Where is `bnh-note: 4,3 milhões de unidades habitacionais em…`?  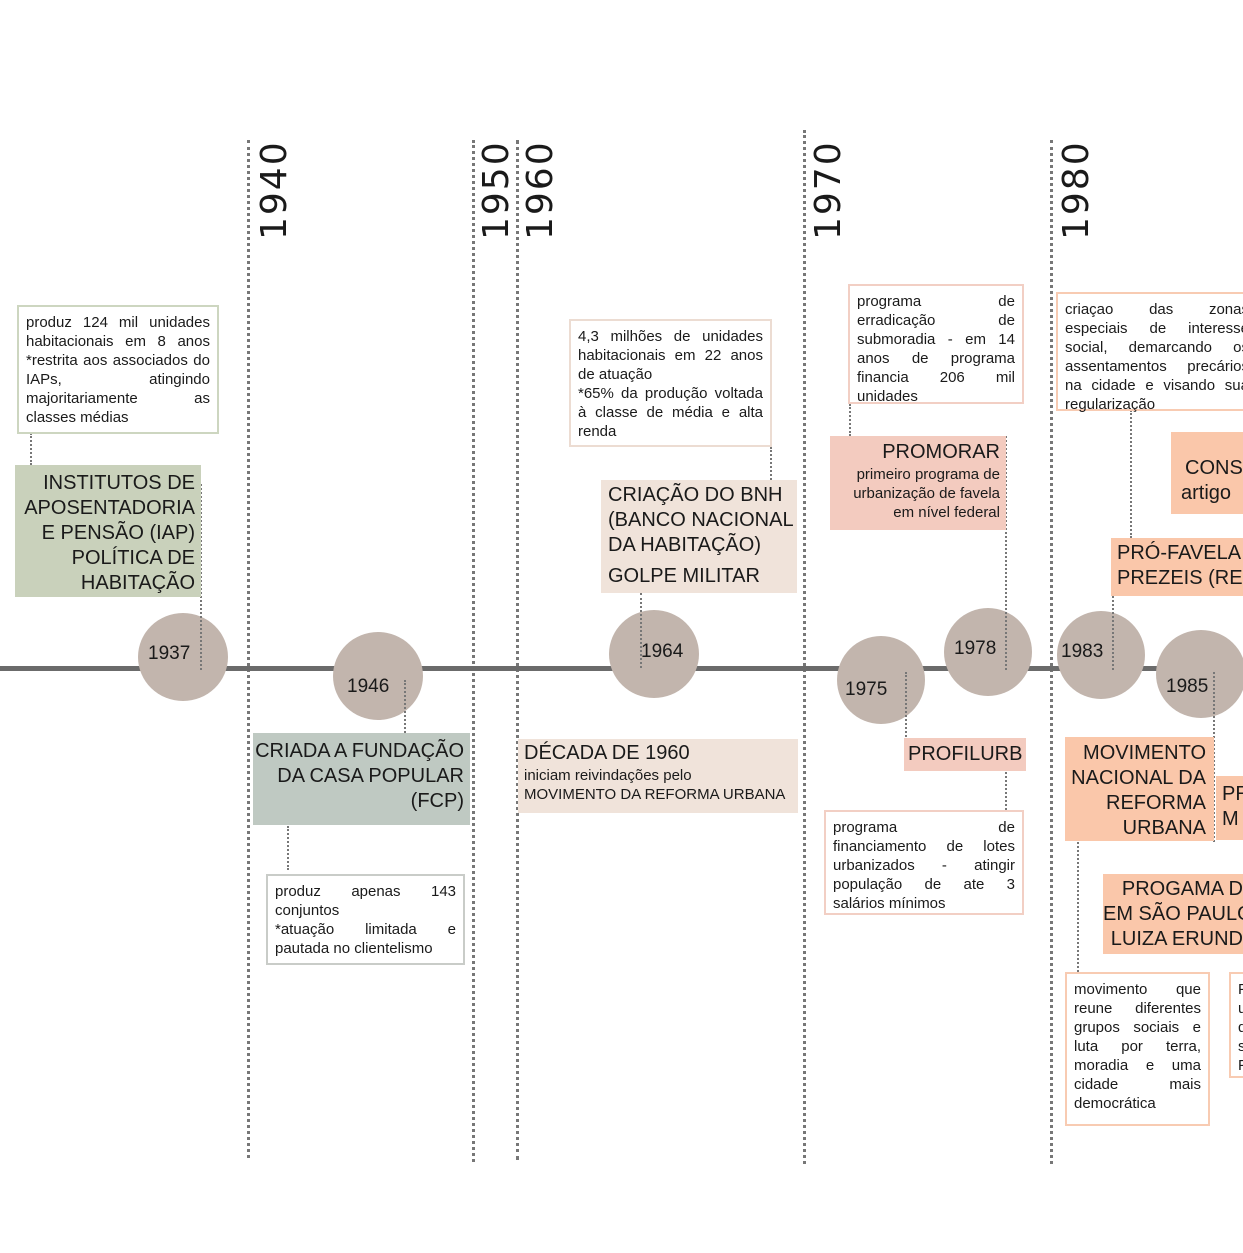
bnh-note: 4,3 milhões de unidades habitacionais em… is located at coordinates (670, 383).